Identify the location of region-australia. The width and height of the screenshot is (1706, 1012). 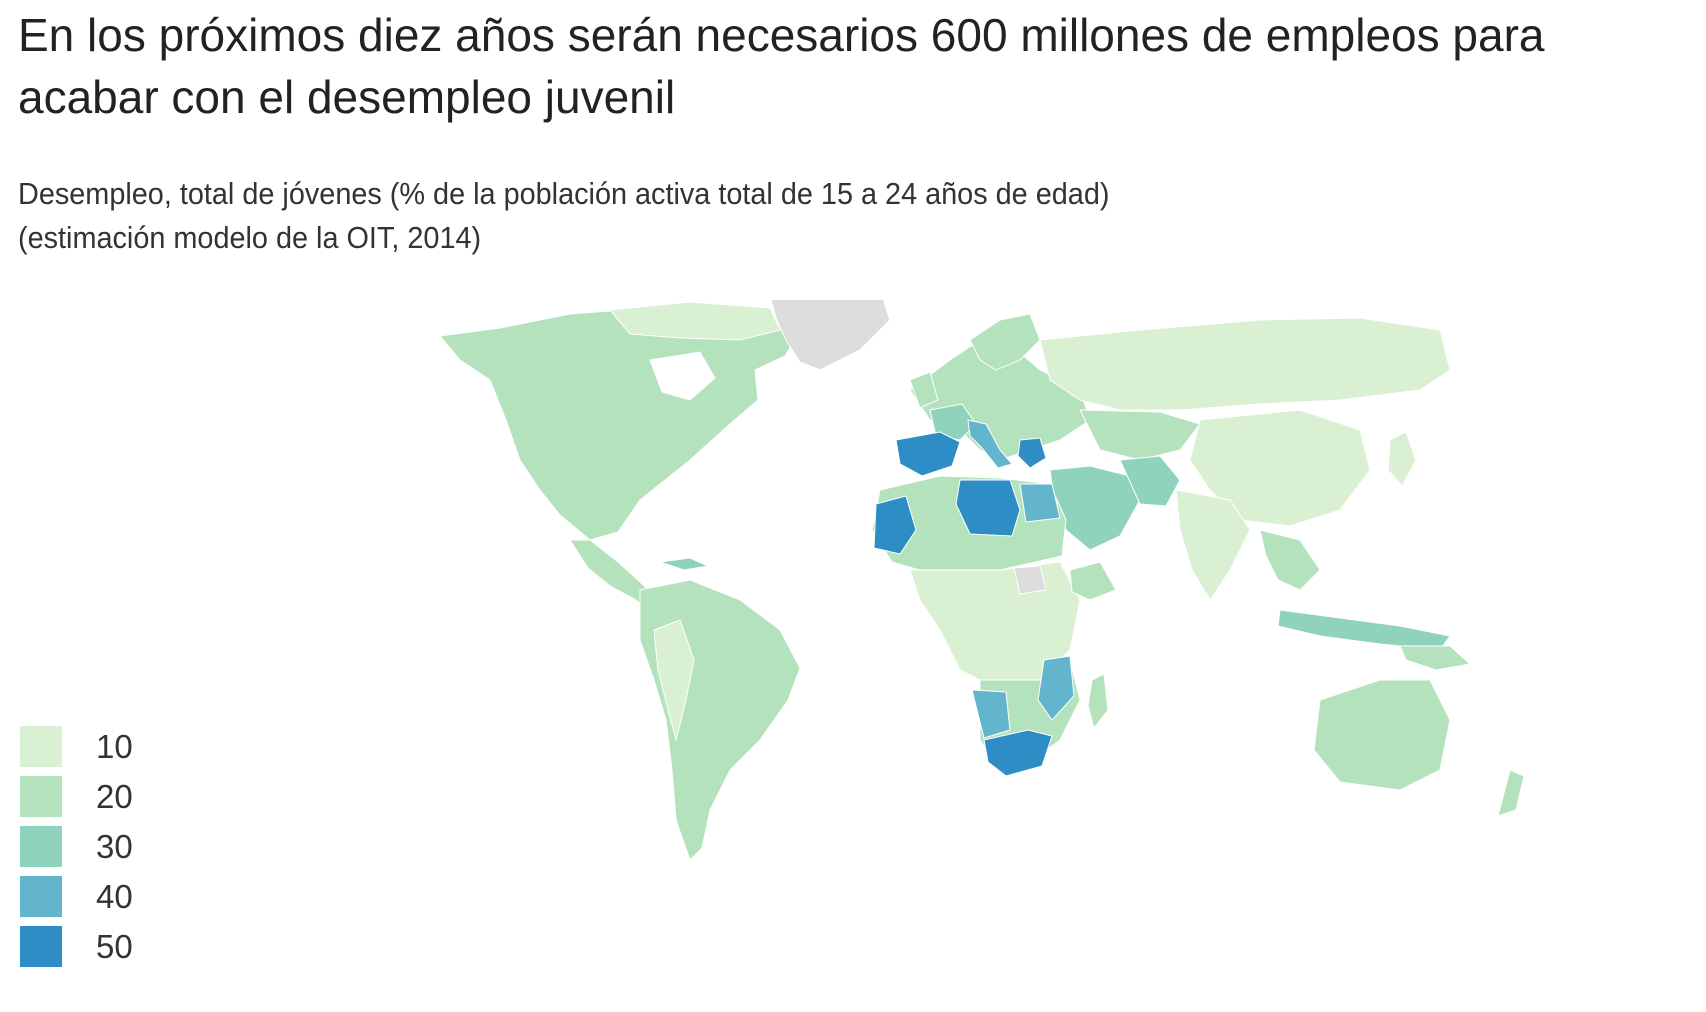
(1382, 735).